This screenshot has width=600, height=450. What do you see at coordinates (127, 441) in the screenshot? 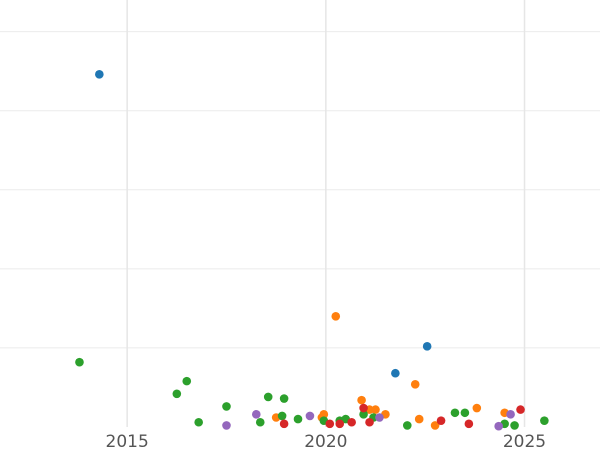
I see `x-tick-label: 2015` at bounding box center [127, 441].